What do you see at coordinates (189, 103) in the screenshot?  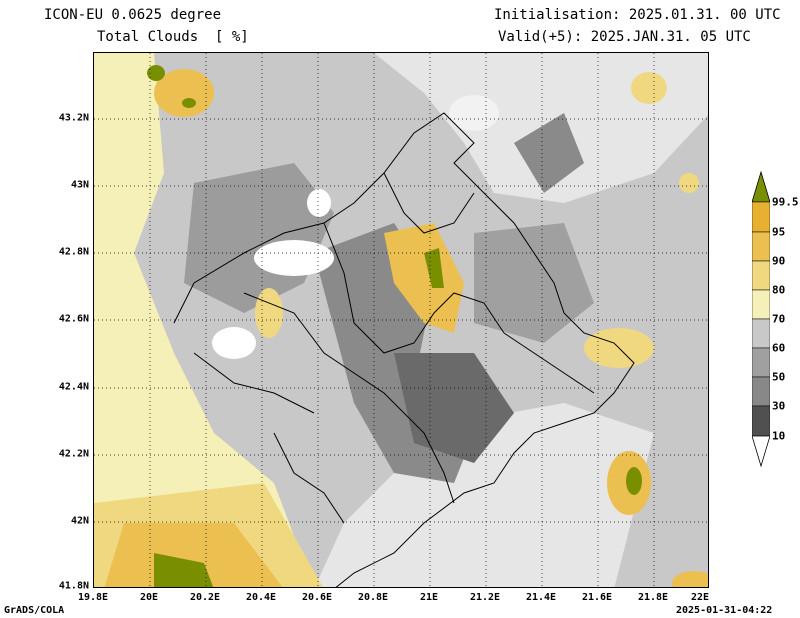 I see `region-olive-nw2` at bounding box center [189, 103].